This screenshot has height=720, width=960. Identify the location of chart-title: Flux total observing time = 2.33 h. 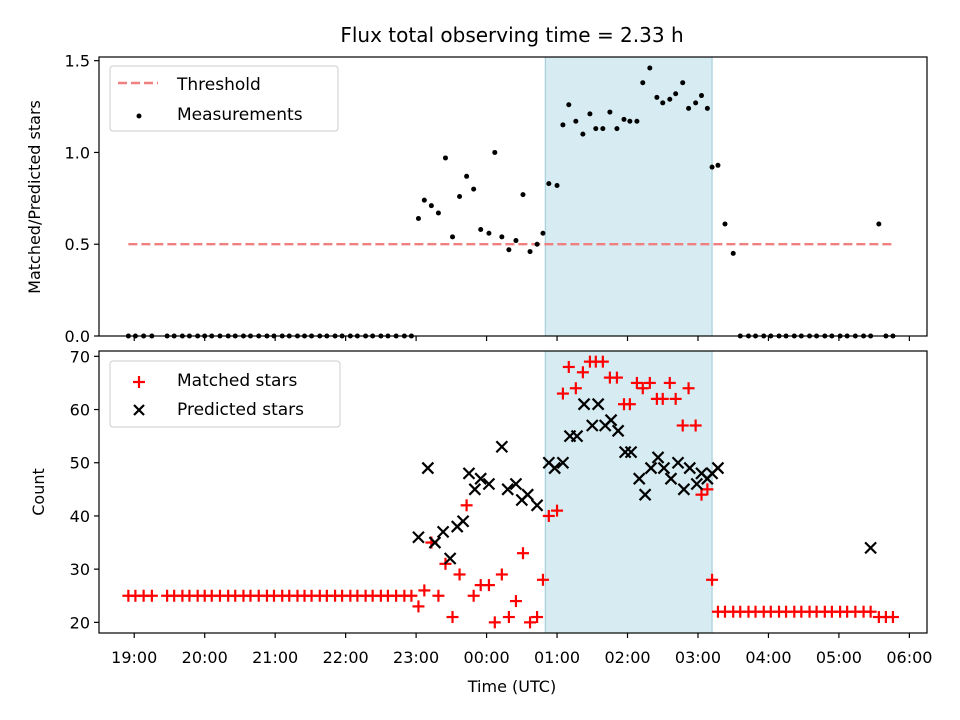
(511, 35).